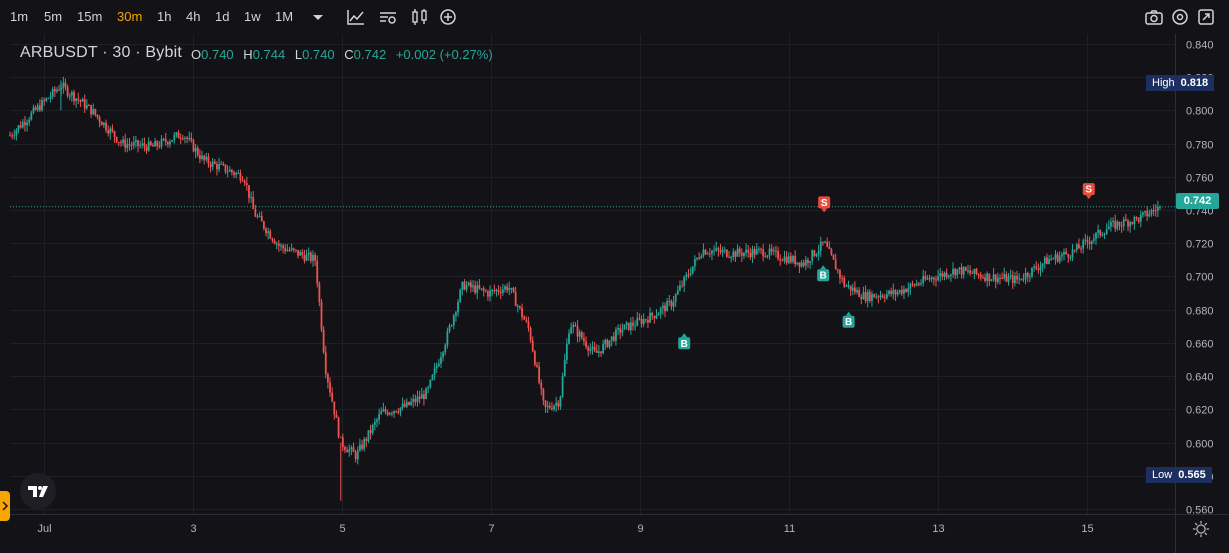 Image resolution: width=1229 pixels, height=553 pixels. What do you see at coordinates (1161, 475) in the screenshot?
I see `low-badge-label: Low` at bounding box center [1161, 475].